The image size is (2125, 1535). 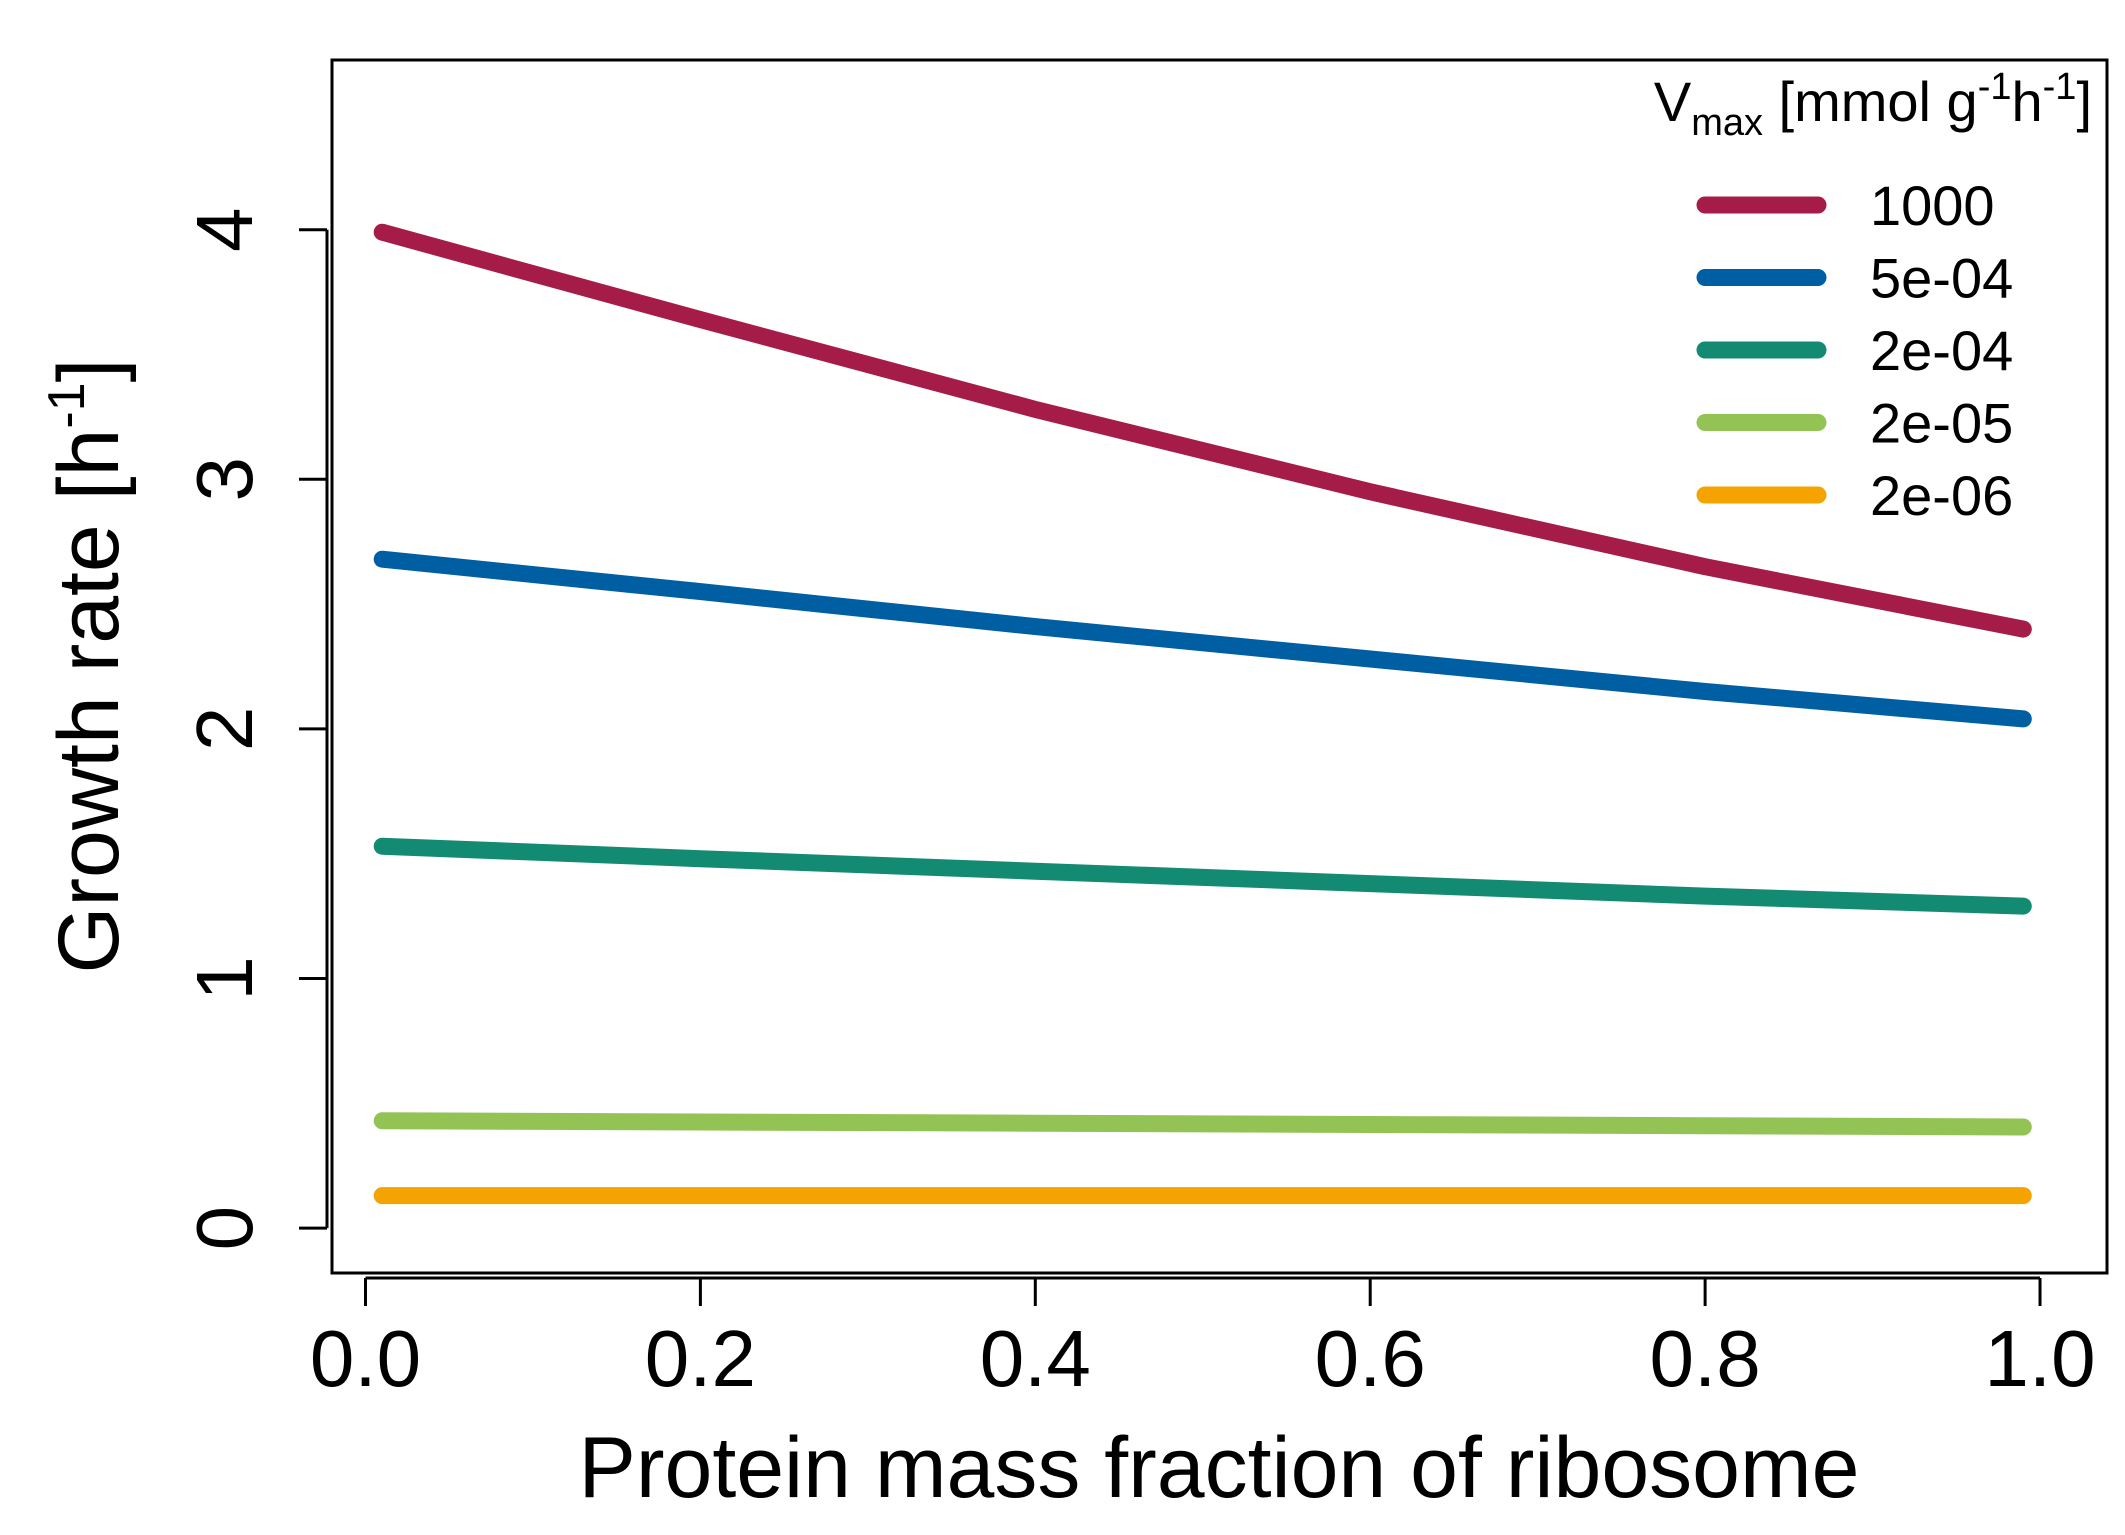 What do you see at coordinates (224, 479) in the screenshot?
I see `y-tick-label: 3` at bounding box center [224, 479].